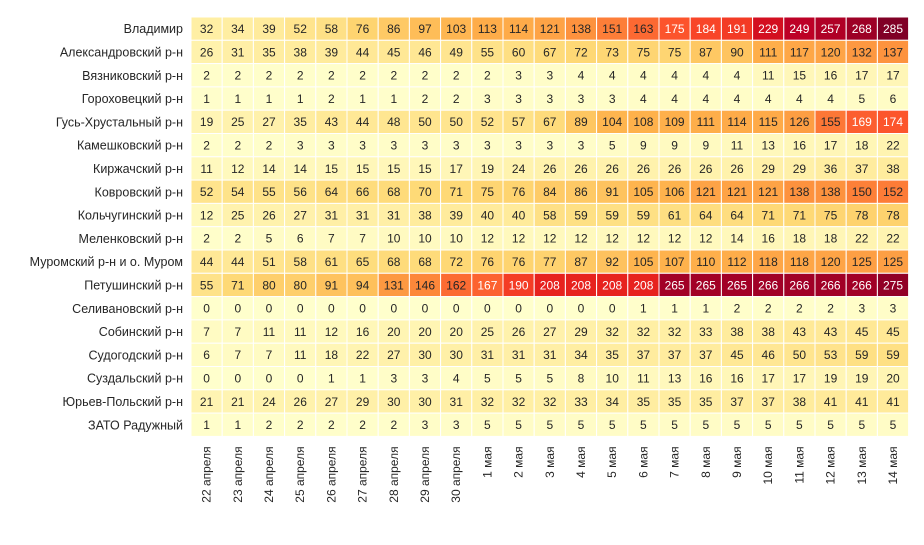  Describe the element at coordinates (550, 461) in the screenshot. I see `column-label: 3 мая` at that location.